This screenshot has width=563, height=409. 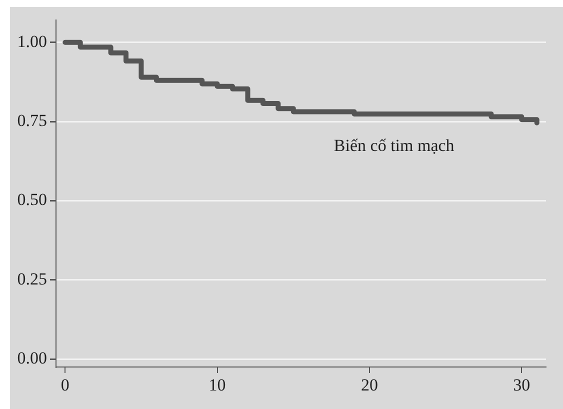 What do you see at coordinates (521, 385) in the screenshot?
I see `x-tick-label: 30` at bounding box center [521, 385].